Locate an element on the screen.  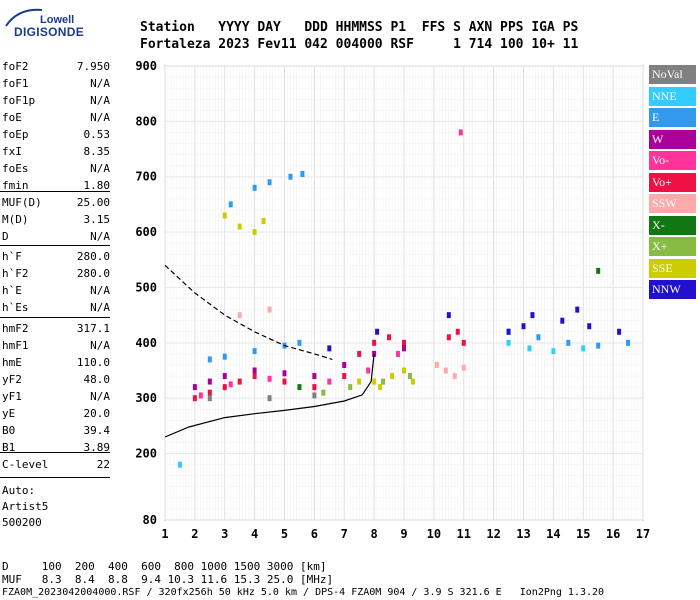
param-value: 7.950 is located at coordinates (93, 66).